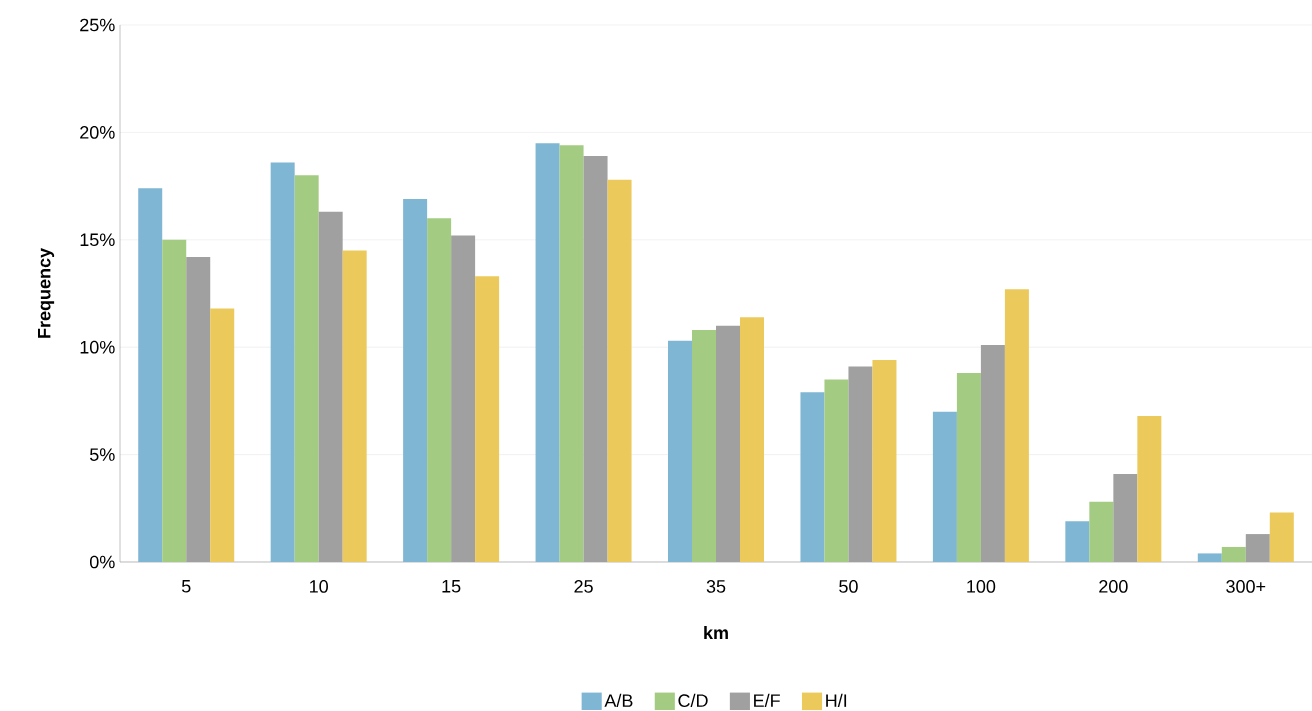  What do you see at coordinates (97, 240) in the screenshot?
I see `y-tick-label: 15%` at bounding box center [97, 240].